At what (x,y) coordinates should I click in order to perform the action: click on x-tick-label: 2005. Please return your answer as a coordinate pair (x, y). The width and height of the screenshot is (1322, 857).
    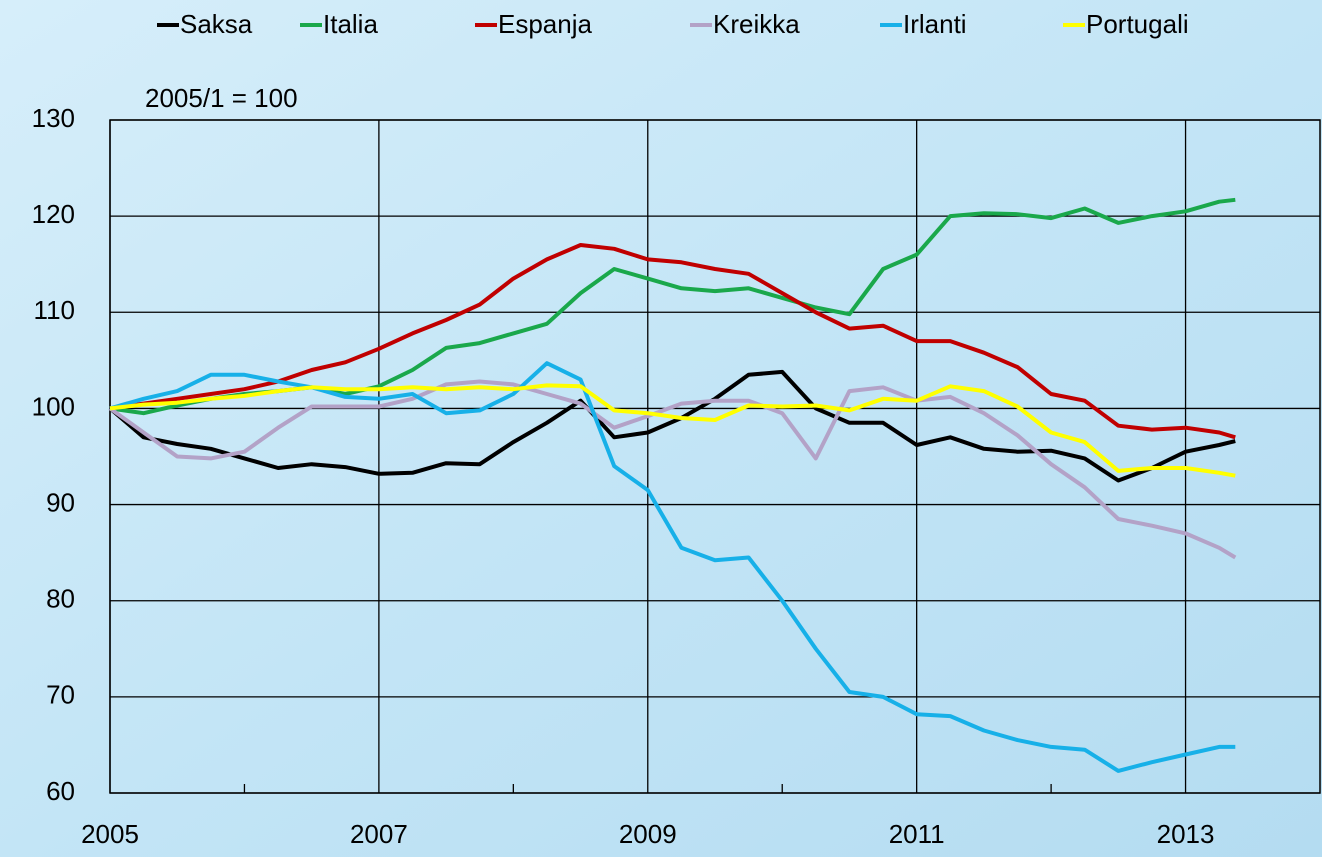
    Looking at the image, I should click on (110, 834).